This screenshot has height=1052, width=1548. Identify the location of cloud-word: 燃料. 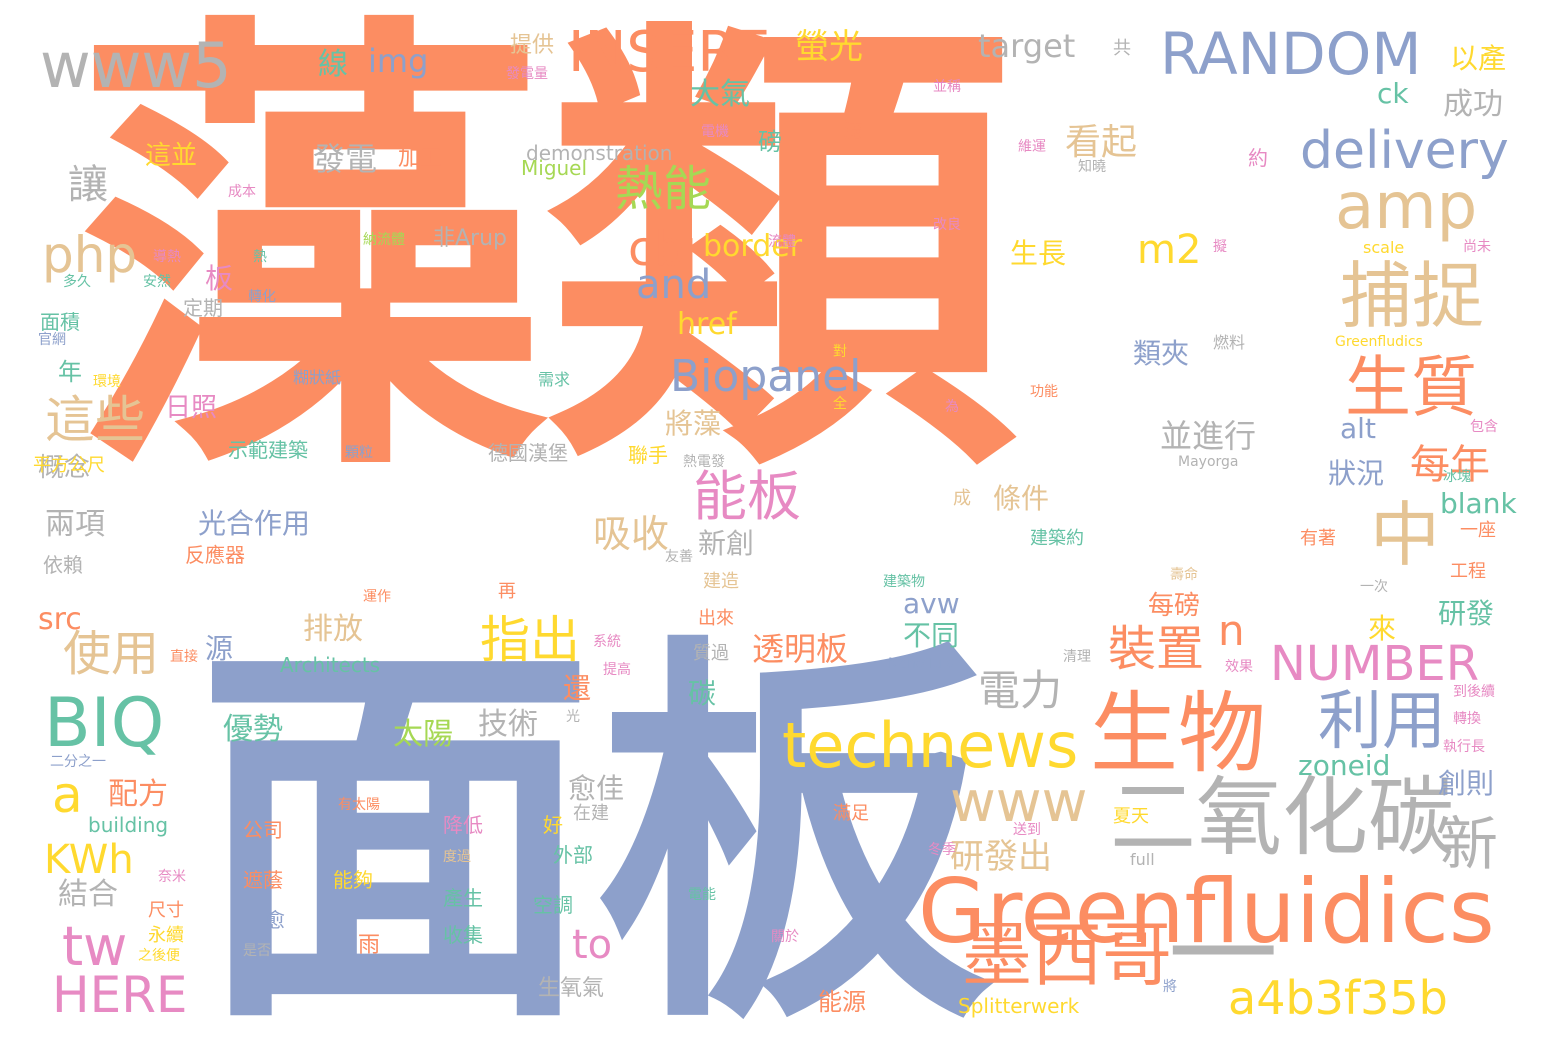
(1229, 342).